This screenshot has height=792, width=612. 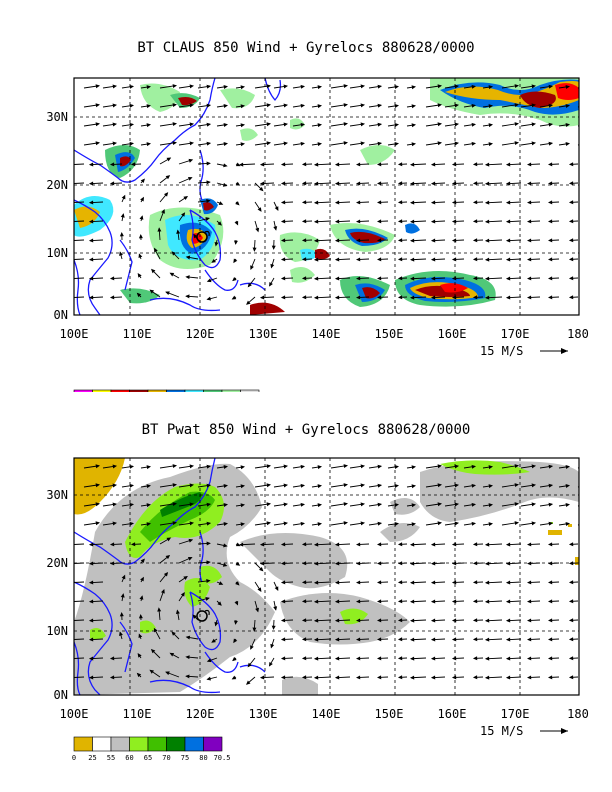 What do you see at coordinates (452, 334) in the screenshot?
I see `panel1-lon-label: 160E` at bounding box center [452, 334].